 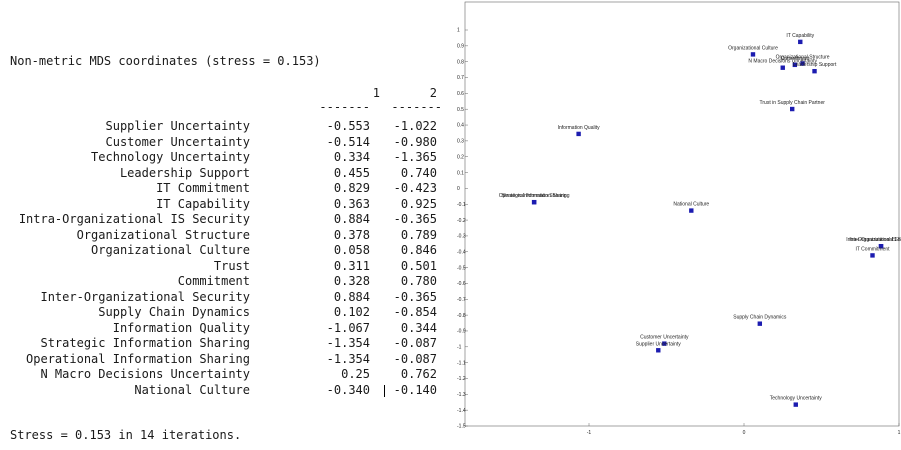 What do you see at coordinates (744, 433) in the screenshot?
I see `x-tick-label: 0` at bounding box center [744, 433].